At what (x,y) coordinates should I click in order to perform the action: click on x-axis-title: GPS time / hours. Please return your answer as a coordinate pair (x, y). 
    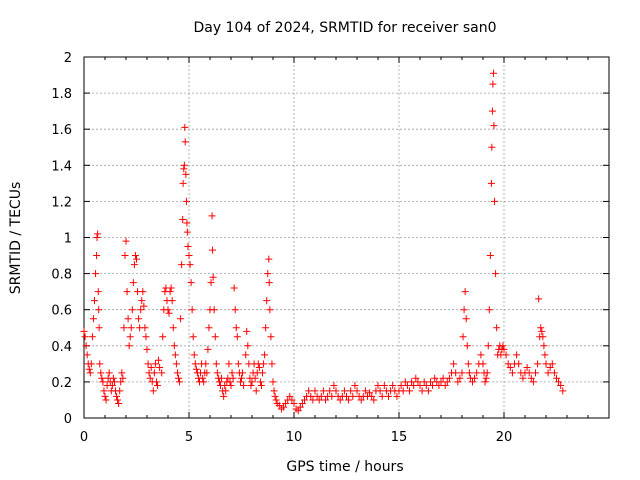
    Looking at the image, I should click on (344, 467).